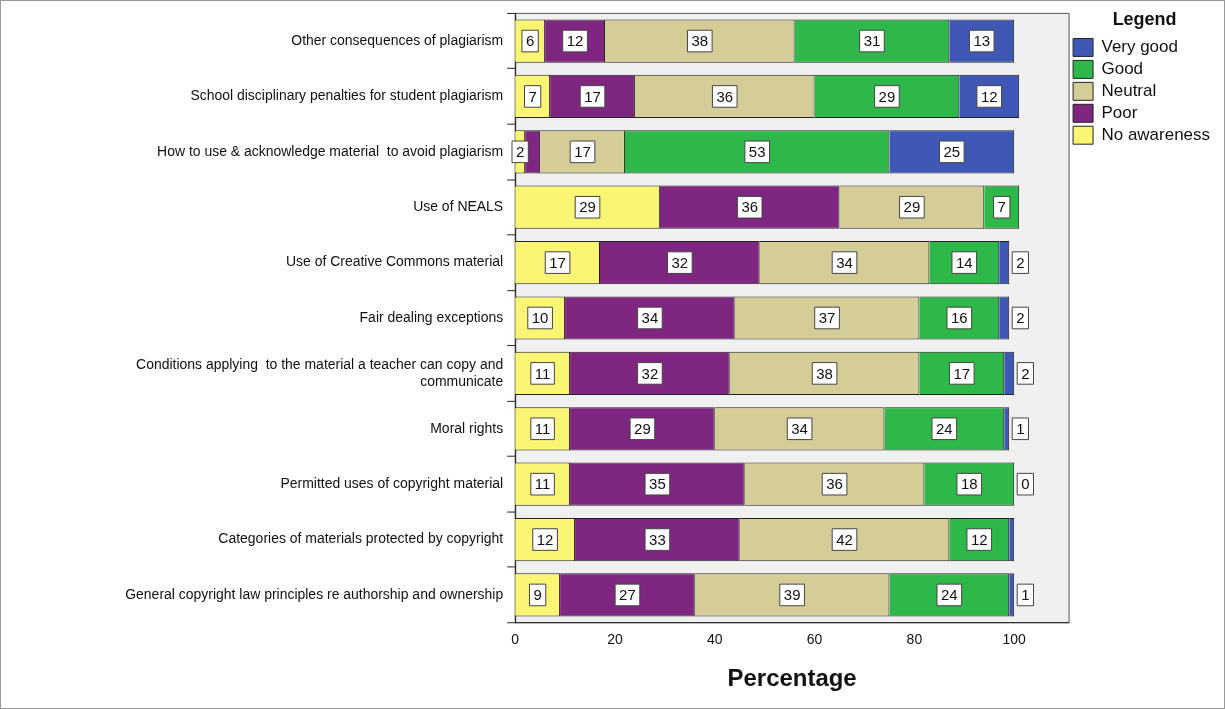 The height and width of the screenshot is (709, 1225). What do you see at coordinates (657, 484) in the screenshot?
I see `data-label: 35` at bounding box center [657, 484].